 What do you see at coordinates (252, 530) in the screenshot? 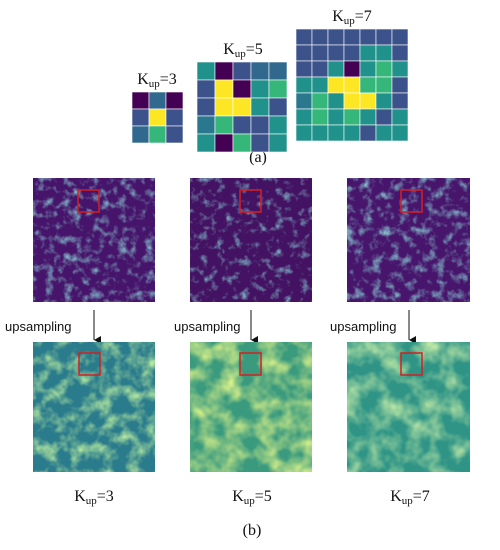
I see `caption: (b)` at bounding box center [252, 530].